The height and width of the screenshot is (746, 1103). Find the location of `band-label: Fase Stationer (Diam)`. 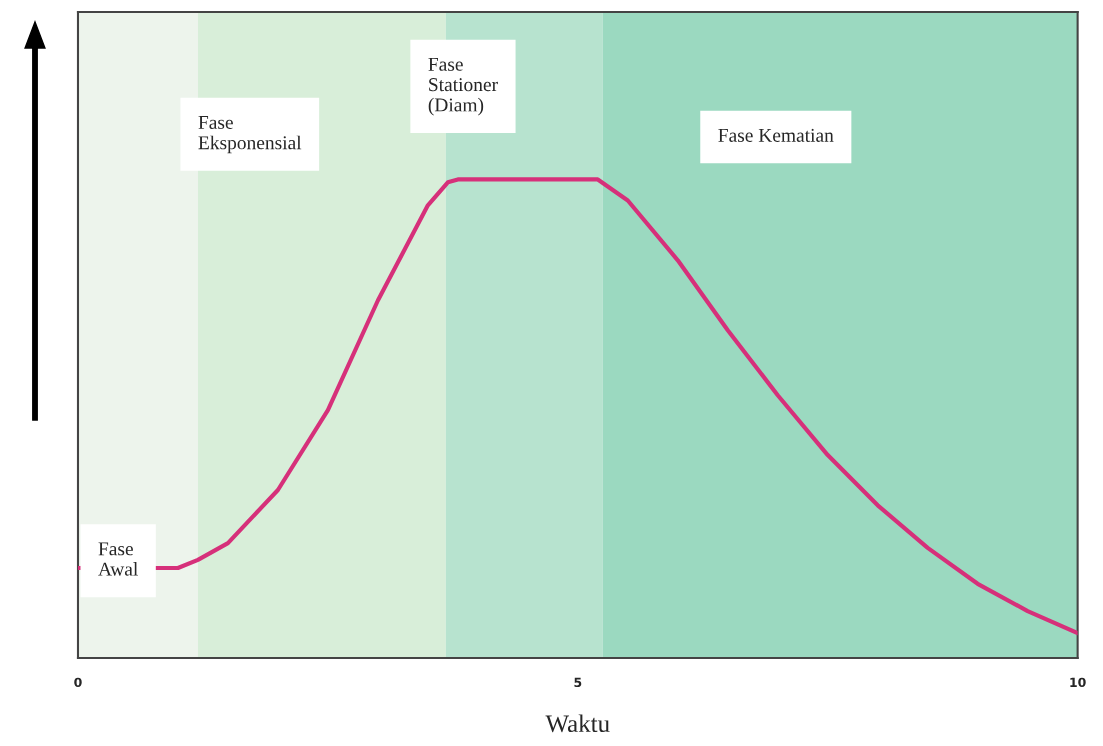

band-label: Fase Stationer (Diam) is located at coordinates (463, 86).